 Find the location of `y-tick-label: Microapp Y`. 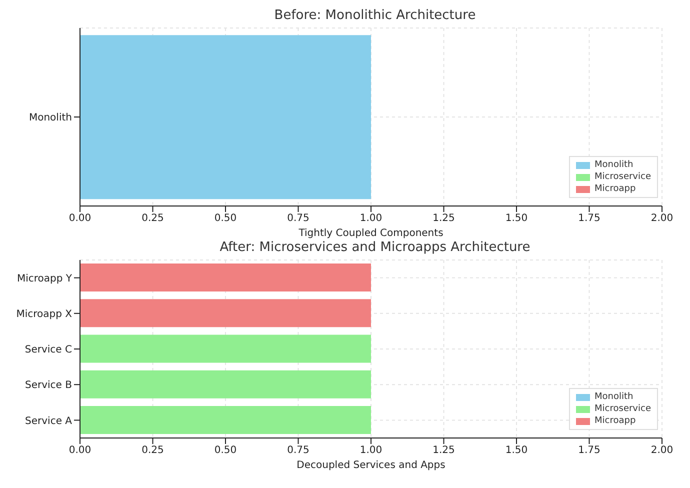

y-tick-label: Microapp Y is located at coordinates (44, 278).